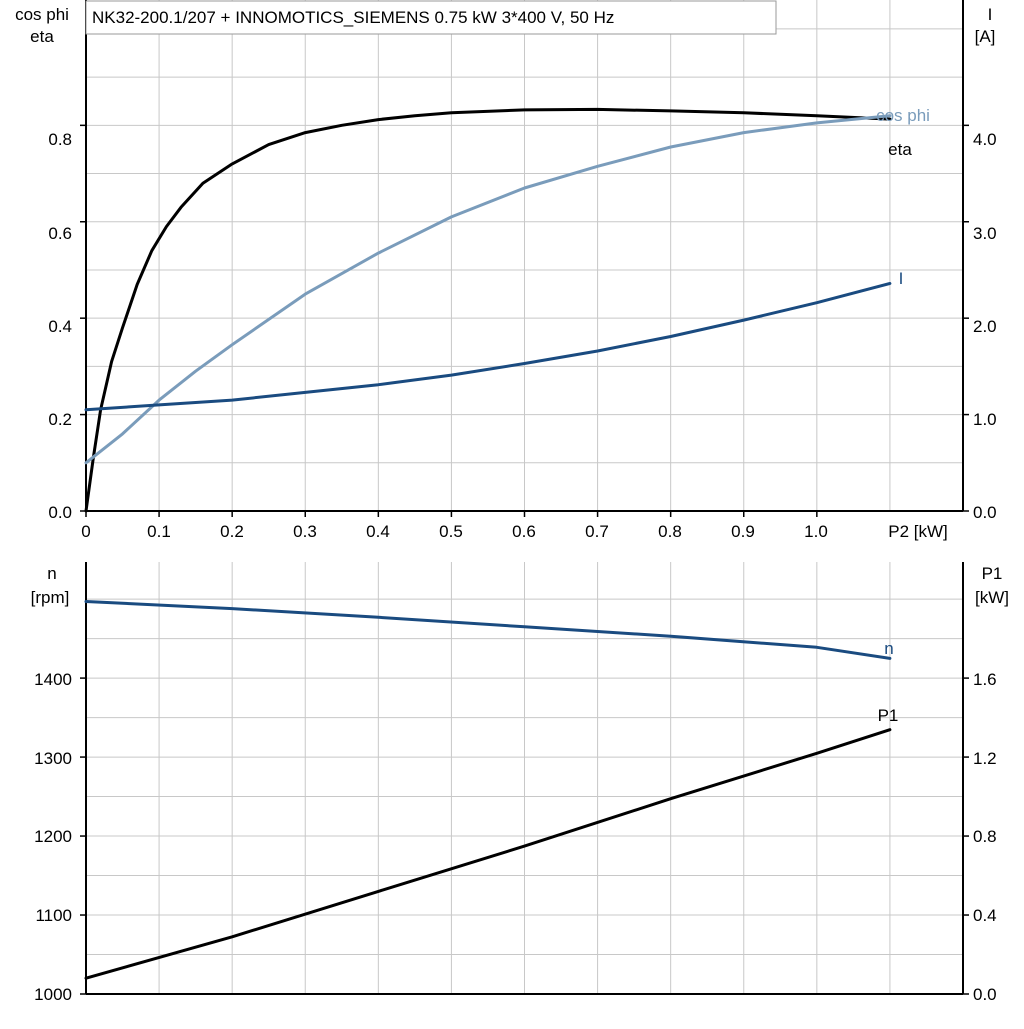 The width and height of the screenshot is (1024, 1029). What do you see at coordinates (524, 531) in the screenshot?
I see `x-tick-label: 0.6` at bounding box center [524, 531].